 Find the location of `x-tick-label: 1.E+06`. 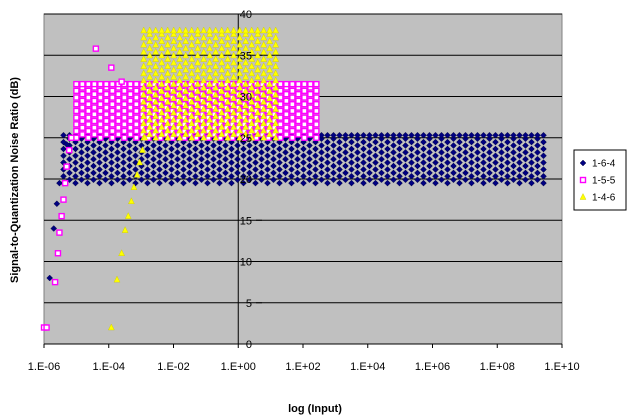

x-tick-label: 1.E+06 is located at coordinates (432, 367).